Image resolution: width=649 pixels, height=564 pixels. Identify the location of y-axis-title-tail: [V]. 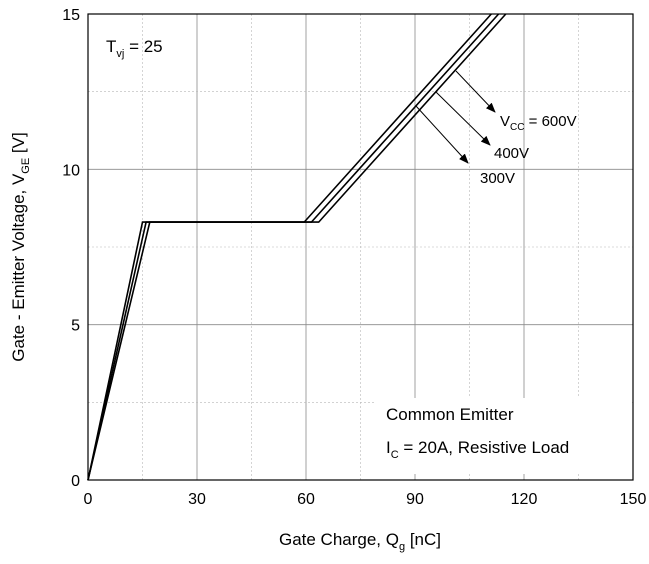
(18, 145).